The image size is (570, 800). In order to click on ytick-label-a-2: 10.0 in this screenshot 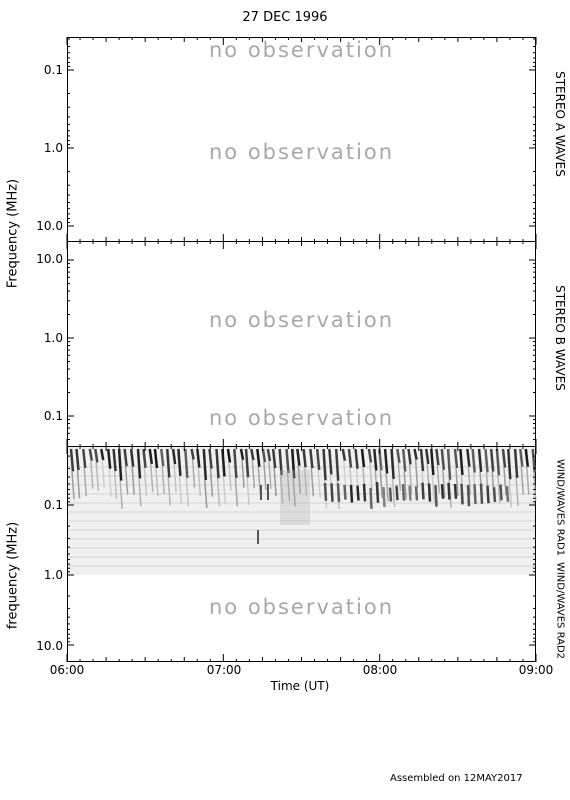, I will do `click(49, 226)`.